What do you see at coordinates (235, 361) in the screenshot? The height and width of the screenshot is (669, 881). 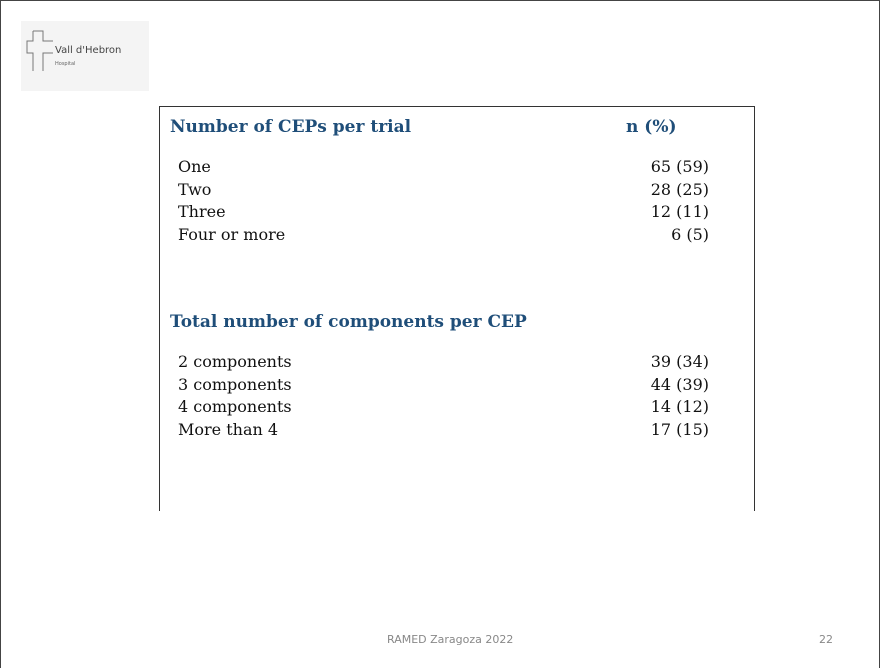 I see `row-label: 2 components` at bounding box center [235, 361].